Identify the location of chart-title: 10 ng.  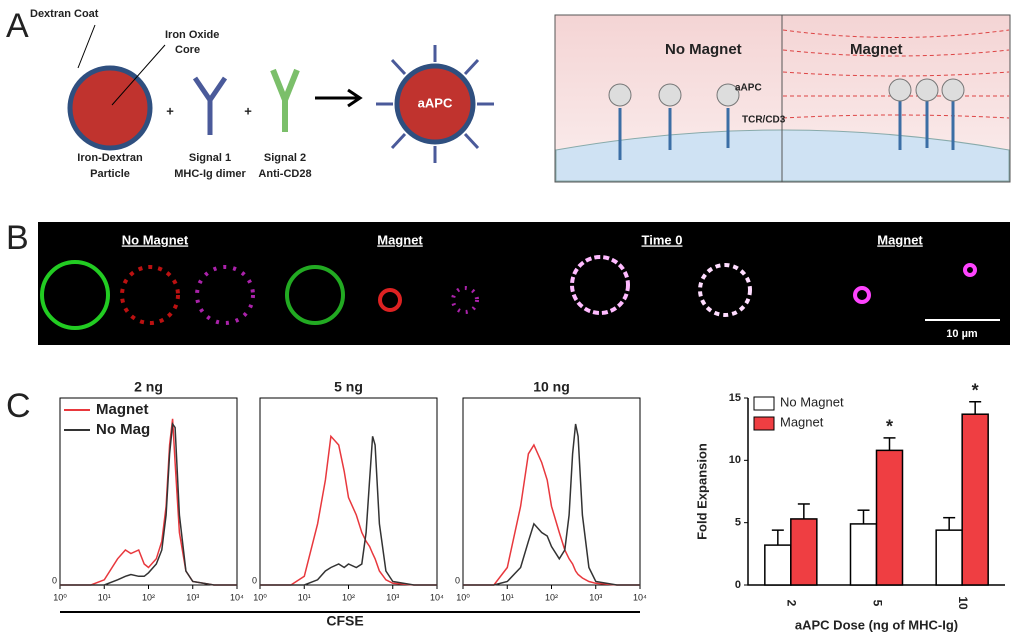
(551, 387).